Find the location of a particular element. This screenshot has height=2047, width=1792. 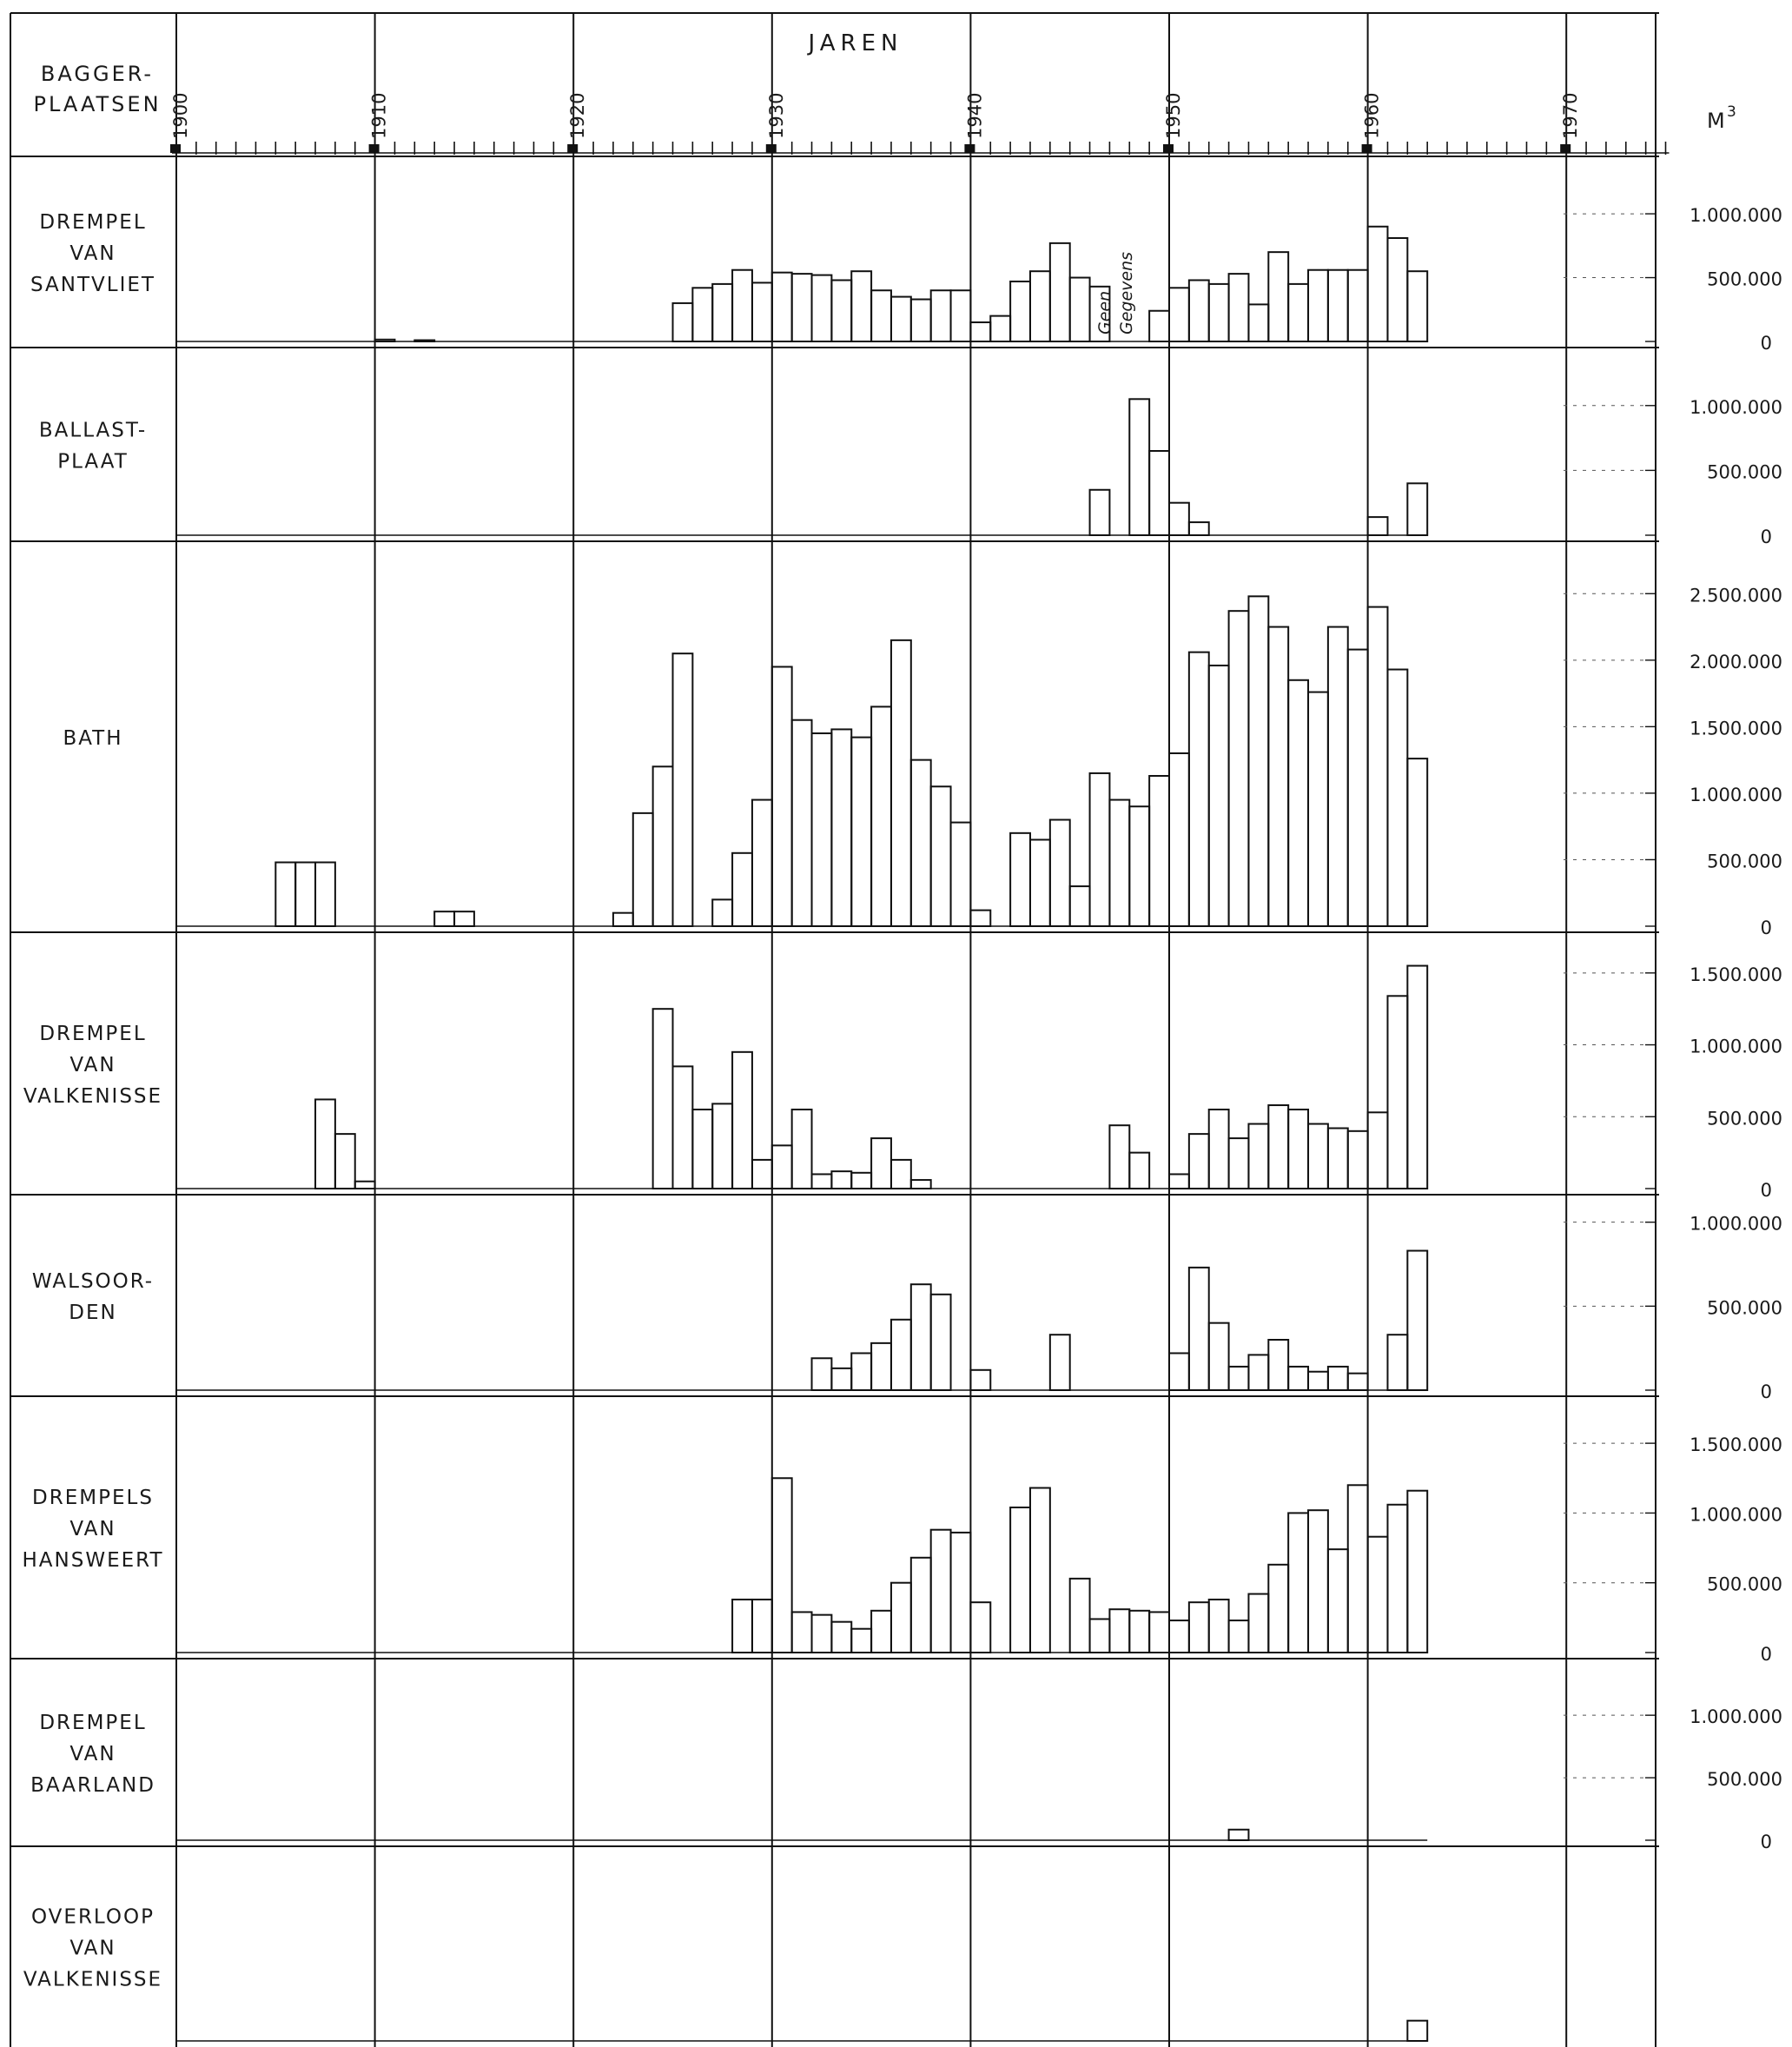

decade-label: 1970 is located at coordinates (1571, 116).